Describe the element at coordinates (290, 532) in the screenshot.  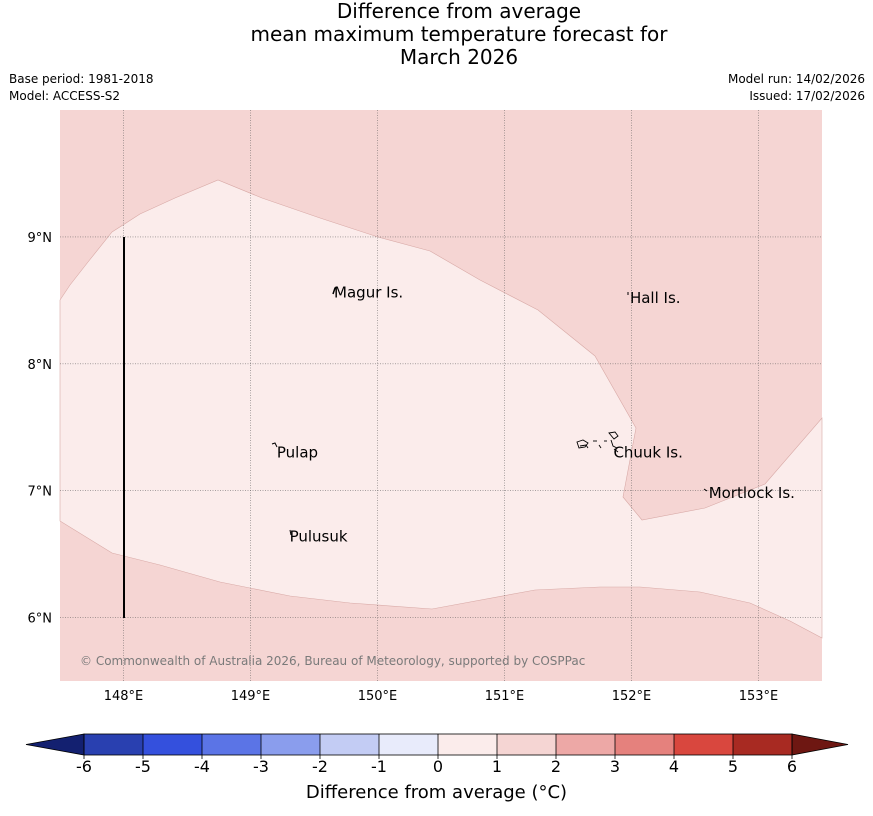
I see `pulusuk-island-outline` at that location.